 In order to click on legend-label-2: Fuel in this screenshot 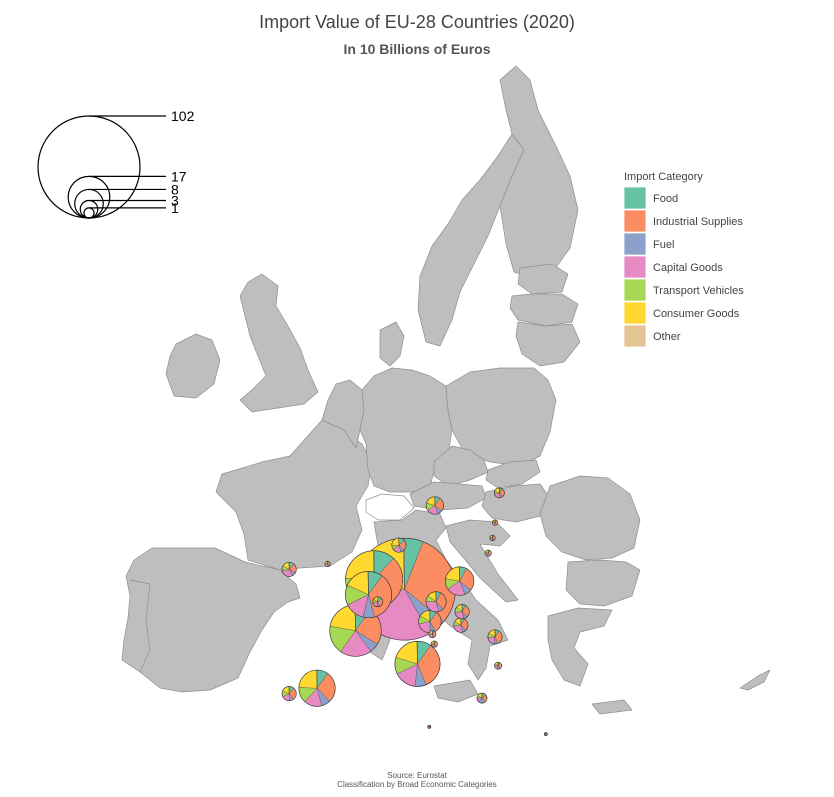, I will do `click(663, 245)`.